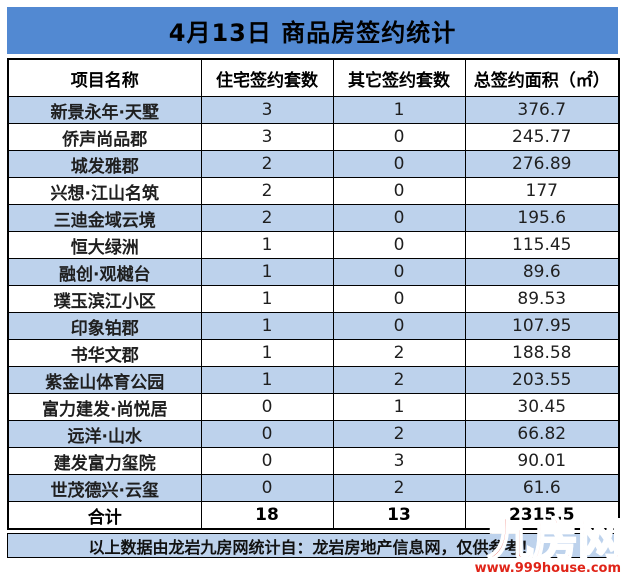 The height and width of the screenshot is (579, 625). I want to click on table-row: 书华文郡 1 2 188.58, so click(313, 353).